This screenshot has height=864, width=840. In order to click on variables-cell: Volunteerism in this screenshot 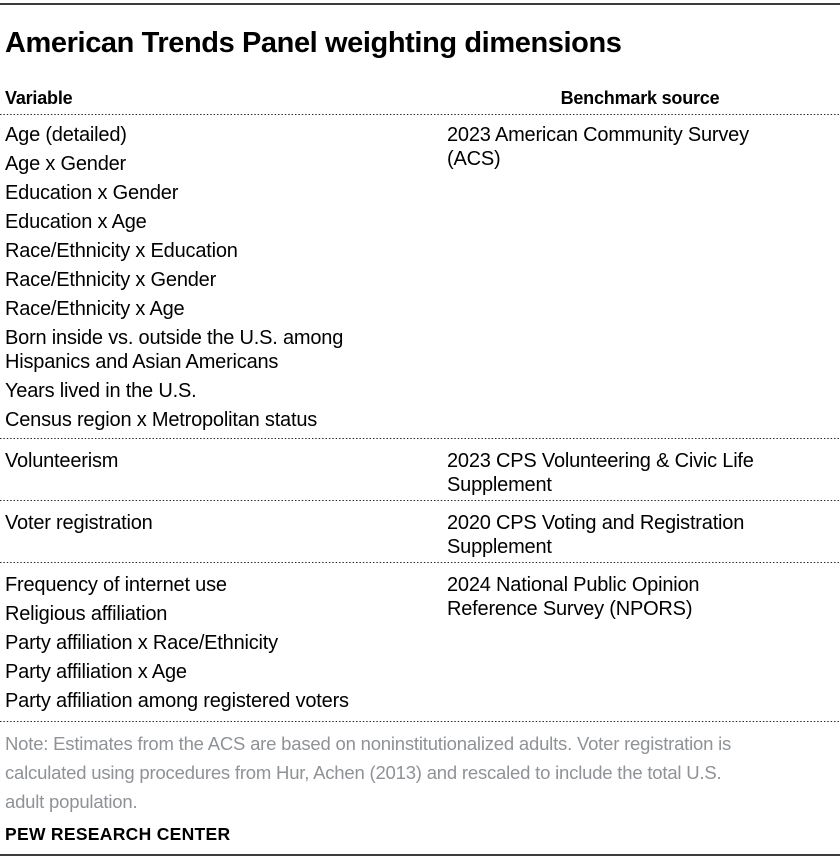, I will do `click(220, 470)`.